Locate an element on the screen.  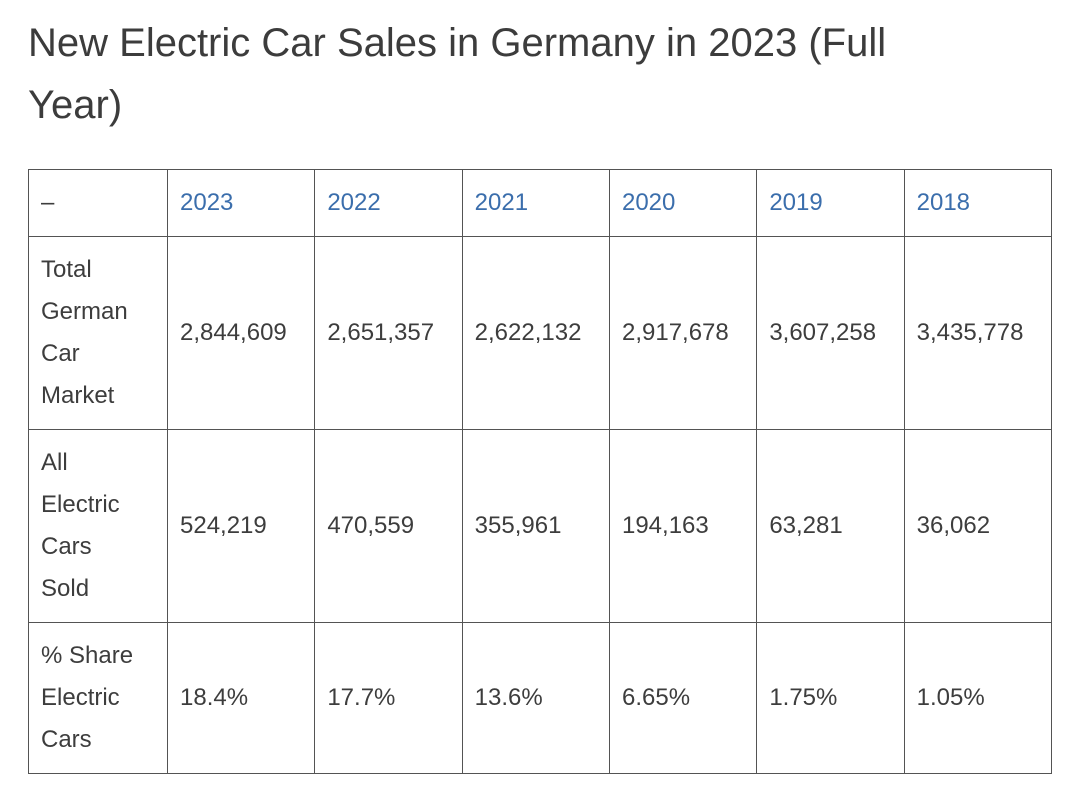
value-cell: 1.75% is located at coordinates (830, 698).